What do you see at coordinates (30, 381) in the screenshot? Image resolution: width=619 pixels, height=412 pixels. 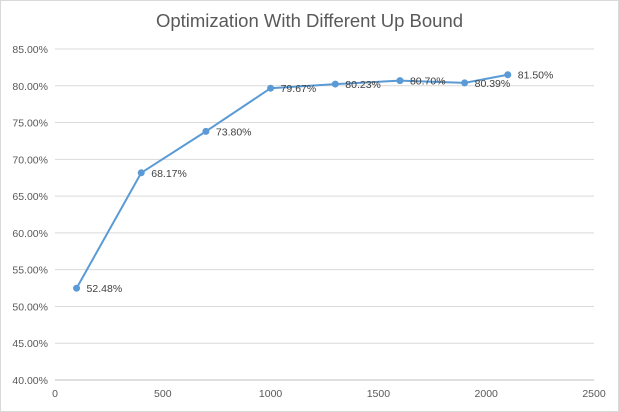 I see `y-tick-label: 40.00%` at bounding box center [30, 381].